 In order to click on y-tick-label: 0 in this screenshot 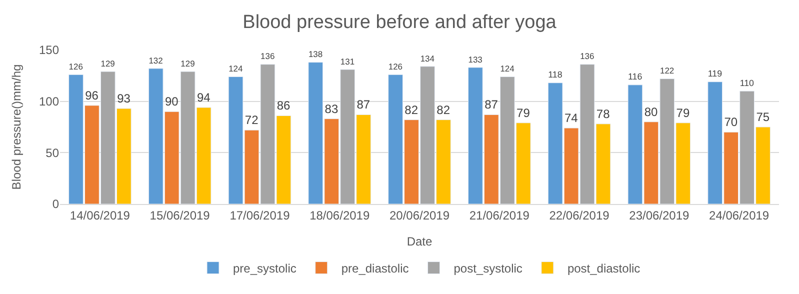, I will do `click(56, 204)`.